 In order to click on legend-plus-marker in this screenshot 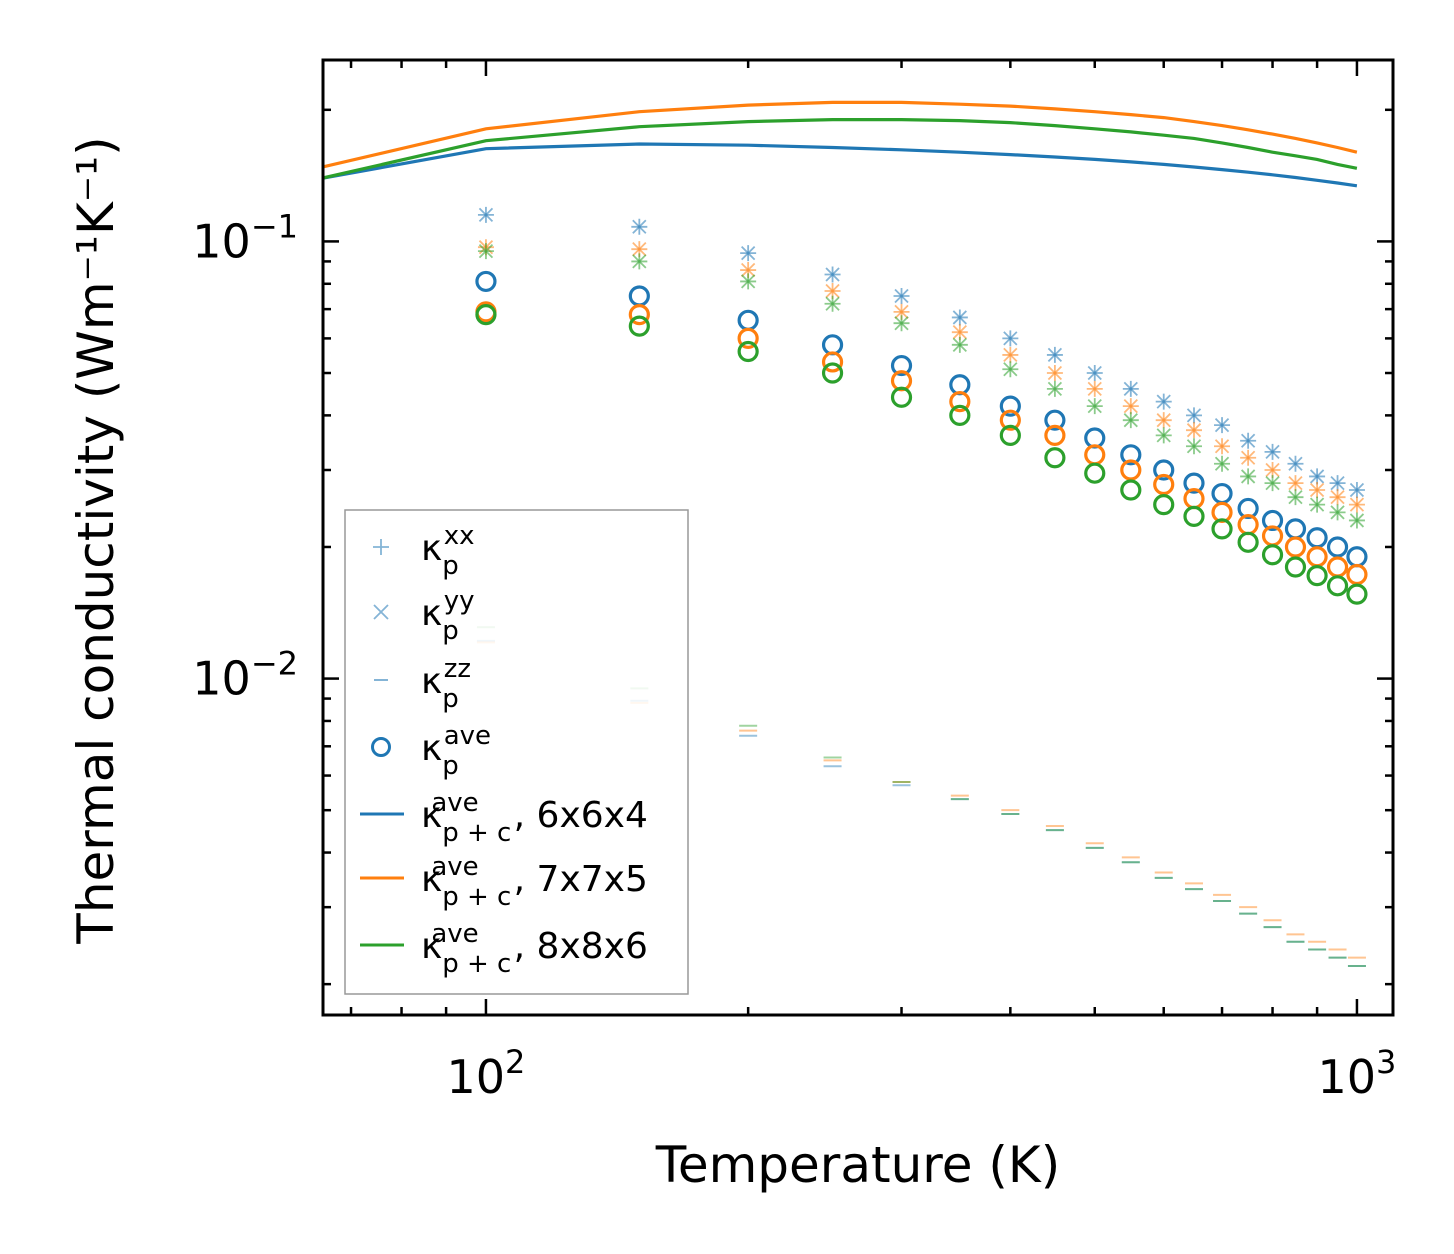, I will do `click(381, 547)`.